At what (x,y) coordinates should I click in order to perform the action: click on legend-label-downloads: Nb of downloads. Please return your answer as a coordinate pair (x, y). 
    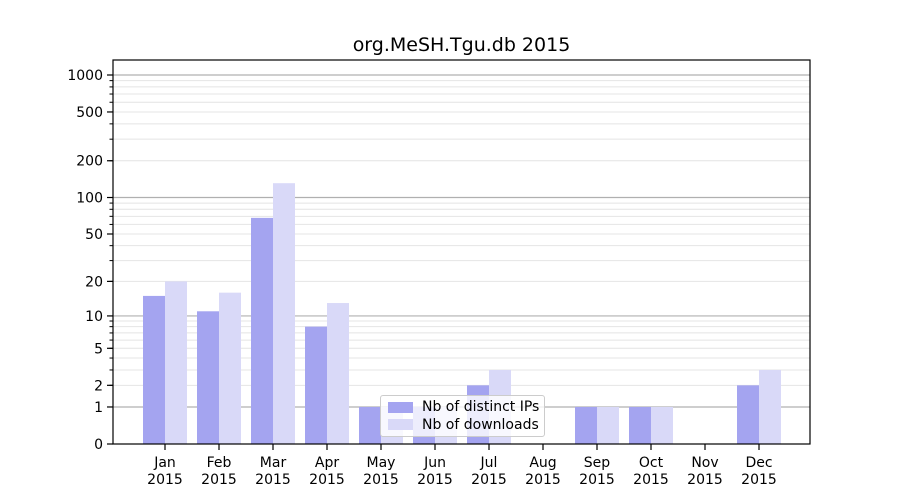
    Looking at the image, I should click on (480, 424).